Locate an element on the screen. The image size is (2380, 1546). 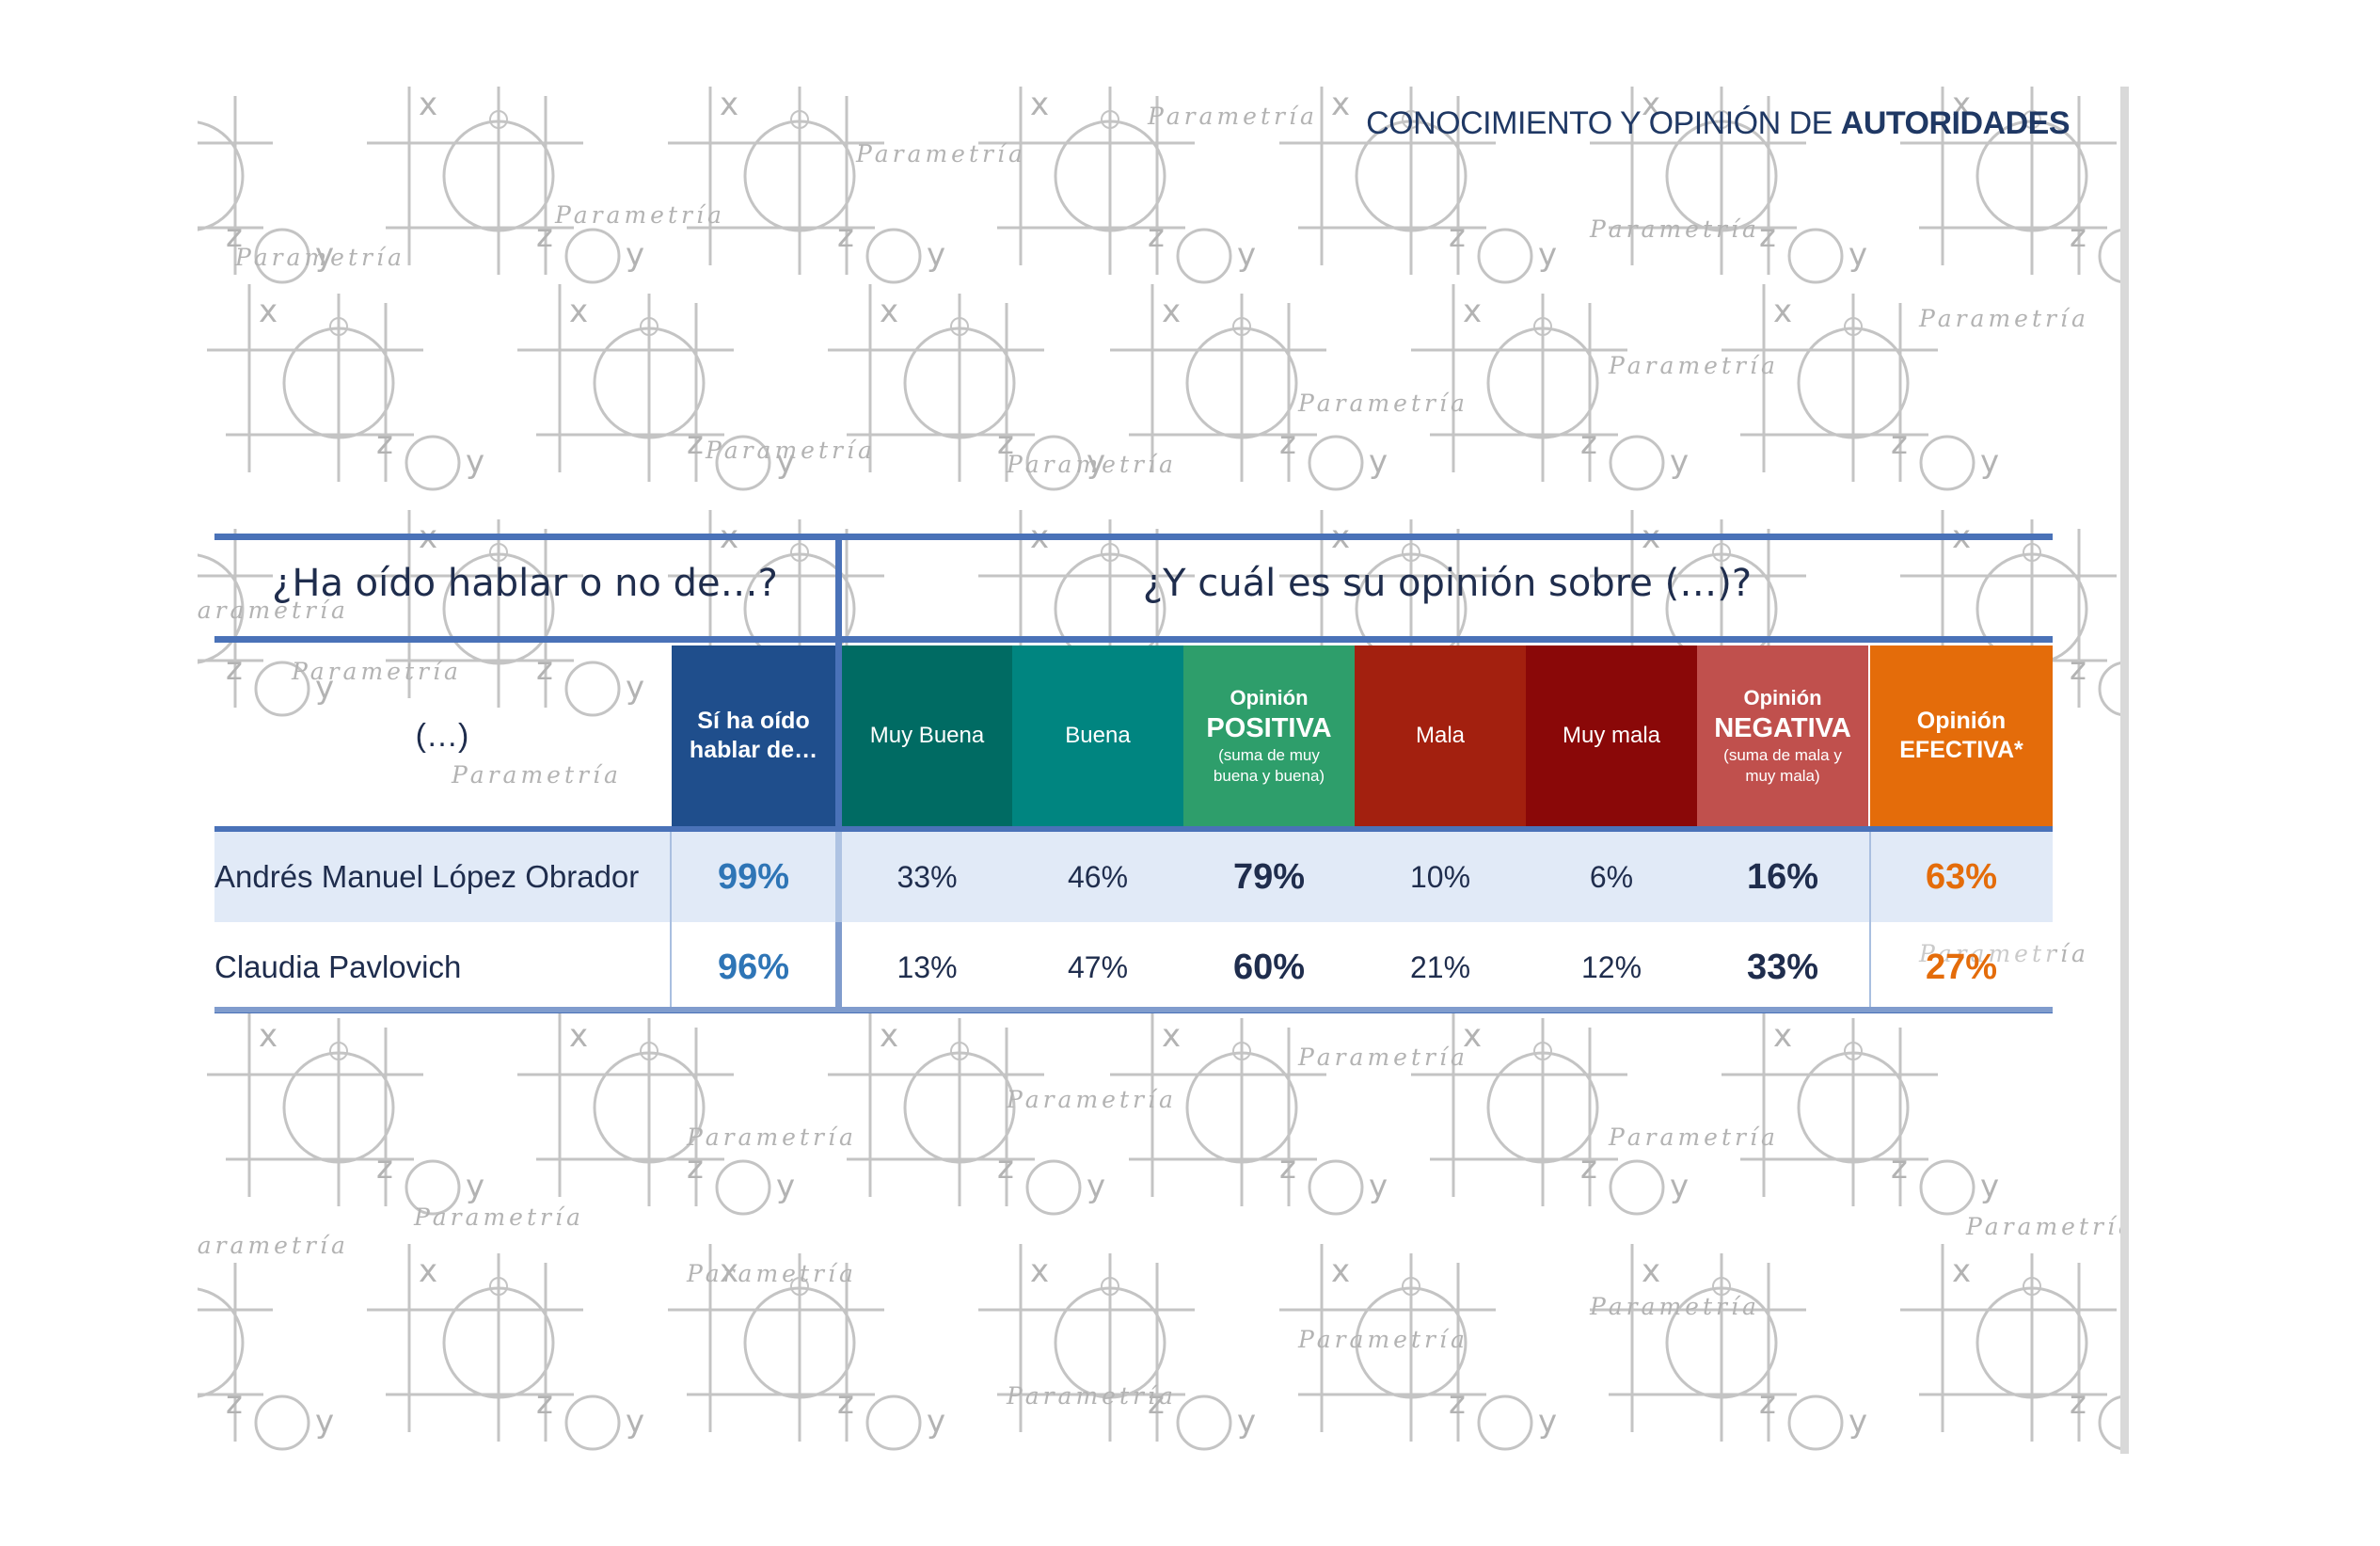
row-buena: 47% is located at coordinates (1098, 966).